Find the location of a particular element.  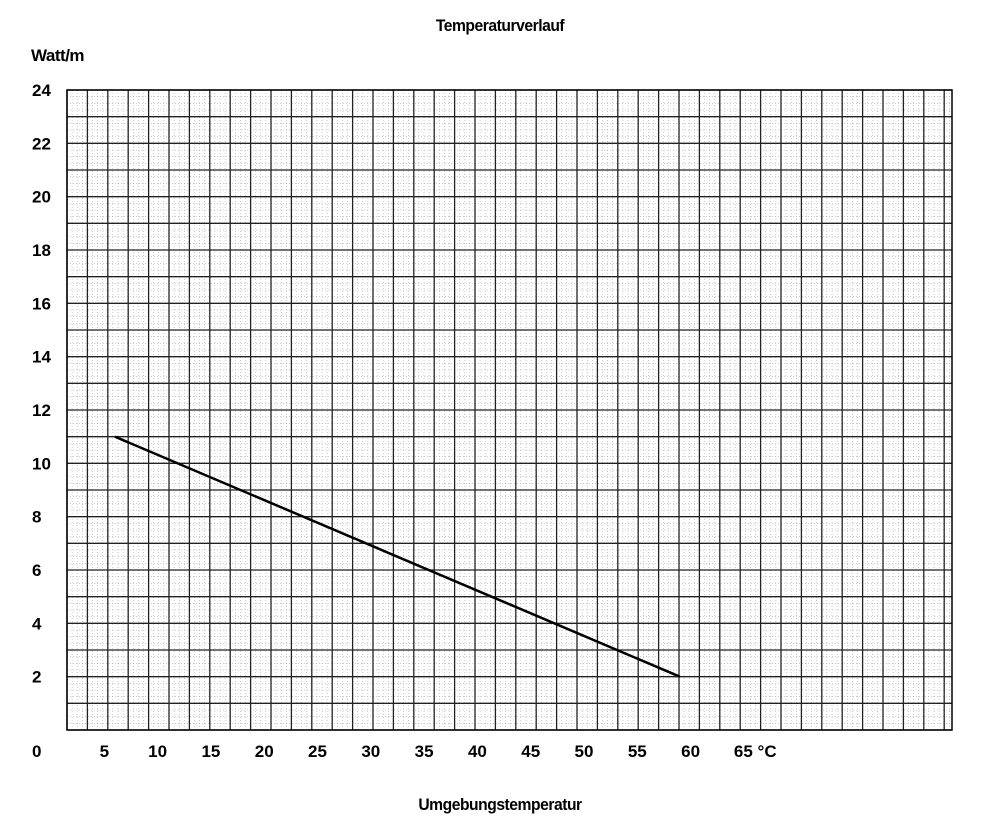

y-tick-label: 2 is located at coordinates (36, 677).